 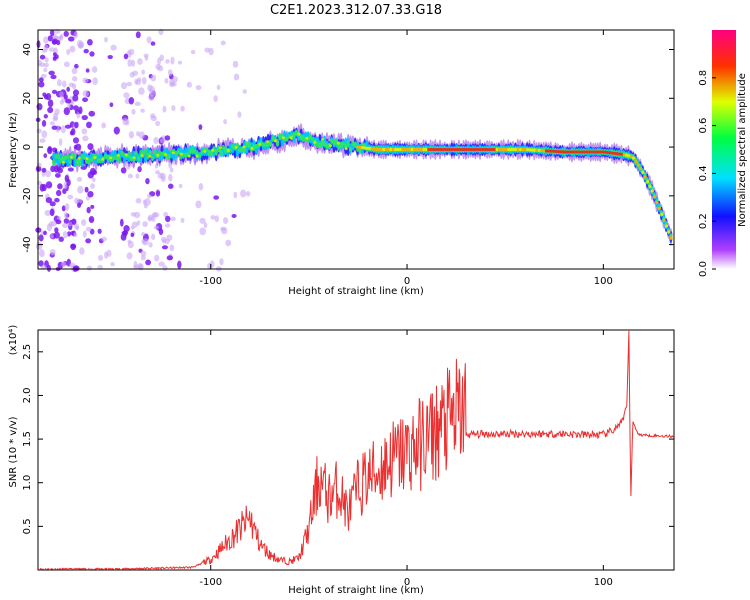 I want to click on figure-title: C2E1.2023.312.07.33.G18, so click(x=356, y=10).